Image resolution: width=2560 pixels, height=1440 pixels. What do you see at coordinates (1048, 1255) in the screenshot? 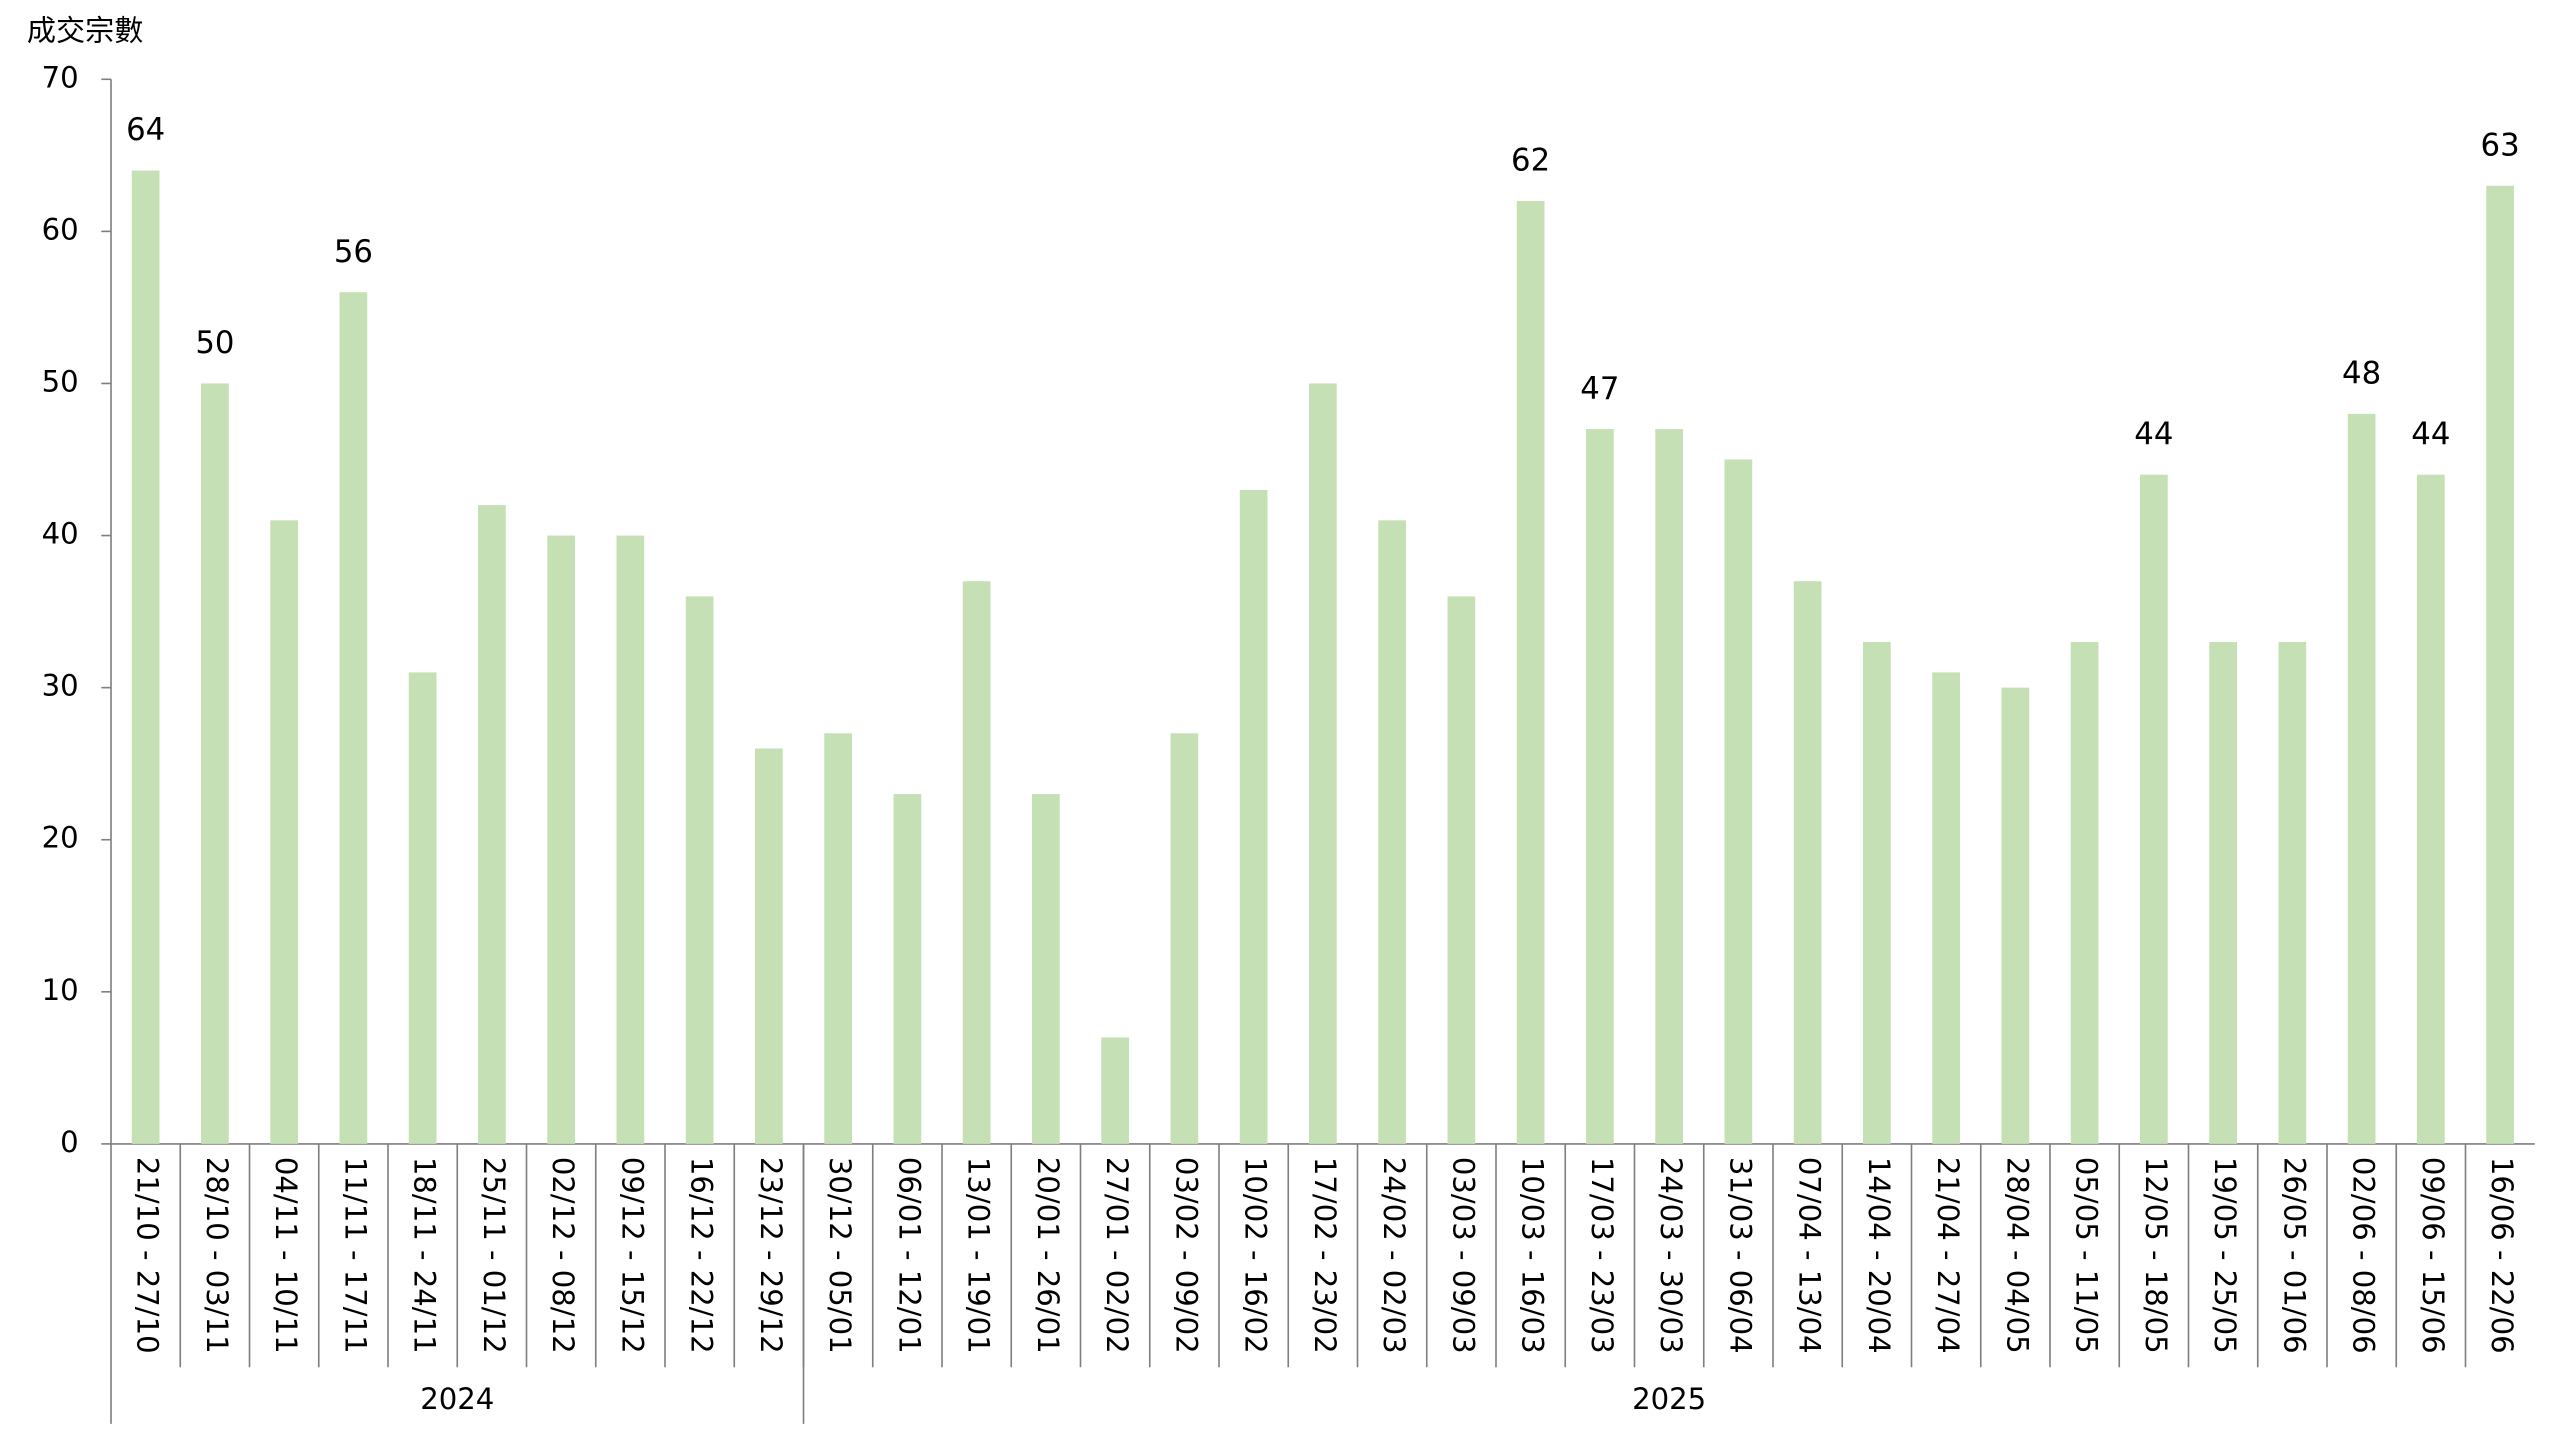
I see `x-tick-label: 20/01 - 26/01` at bounding box center [1048, 1255].